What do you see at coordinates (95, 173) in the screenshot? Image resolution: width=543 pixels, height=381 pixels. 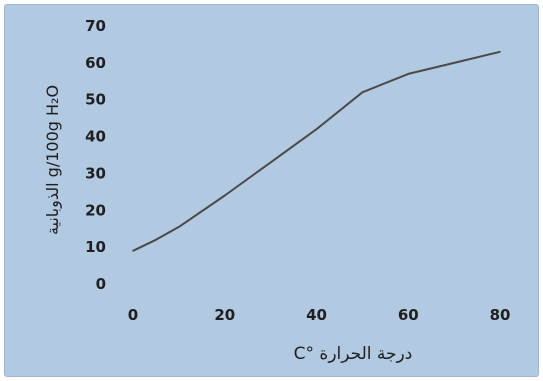 I see `y-tick-label: 30` at bounding box center [95, 173].